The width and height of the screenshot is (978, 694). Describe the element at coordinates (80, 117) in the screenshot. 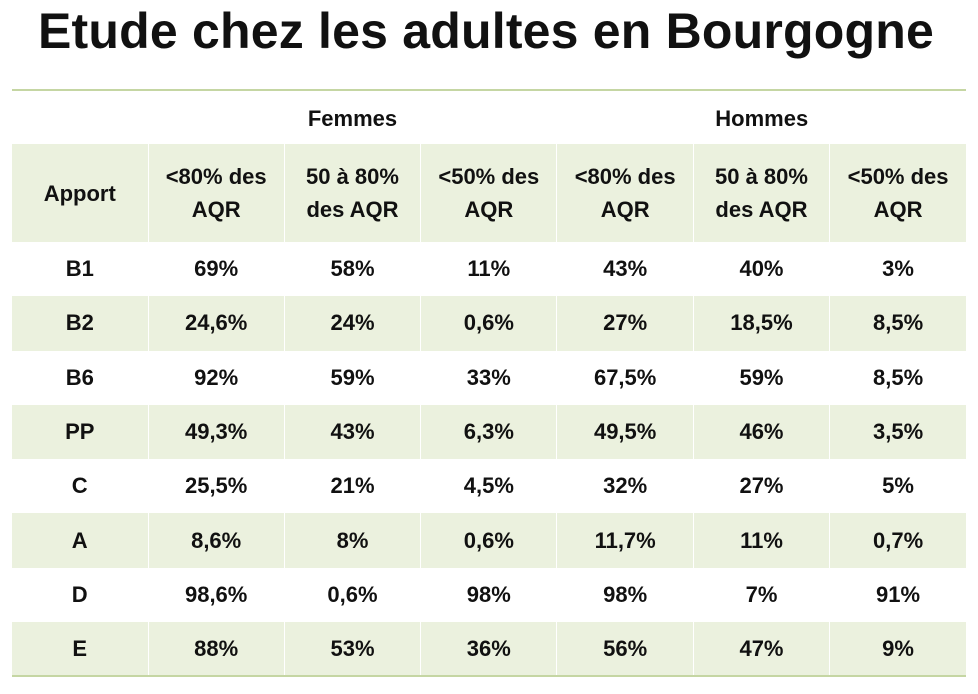

I see `group-header-empty` at that location.